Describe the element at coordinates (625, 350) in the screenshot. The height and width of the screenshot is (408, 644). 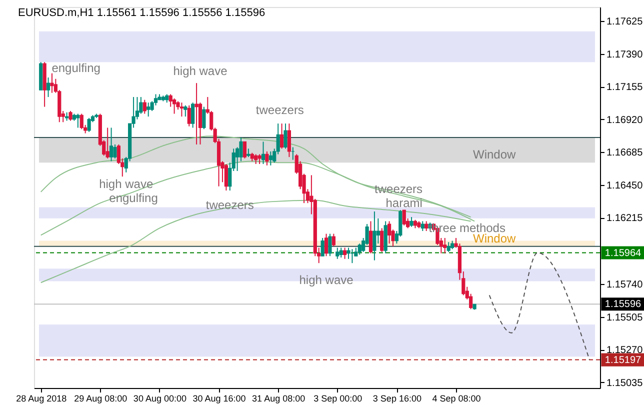
I see `y-tick-label: 1.15270` at that location.